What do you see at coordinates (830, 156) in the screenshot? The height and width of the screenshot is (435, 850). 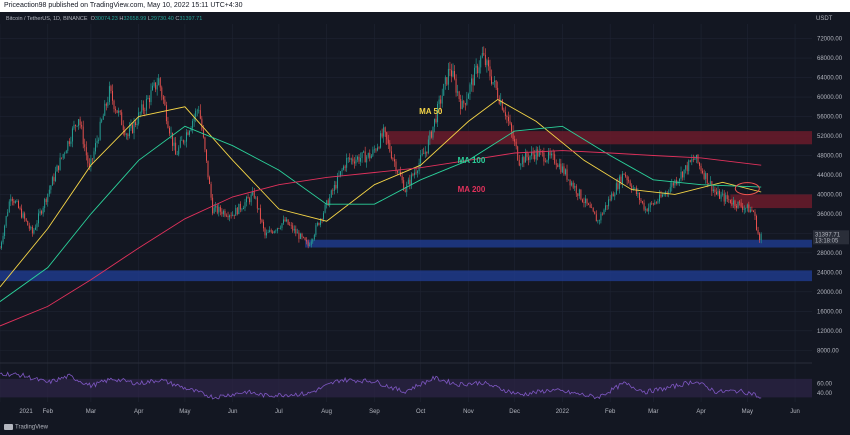 I see `y-tick-label: 48000.00` at bounding box center [830, 156].